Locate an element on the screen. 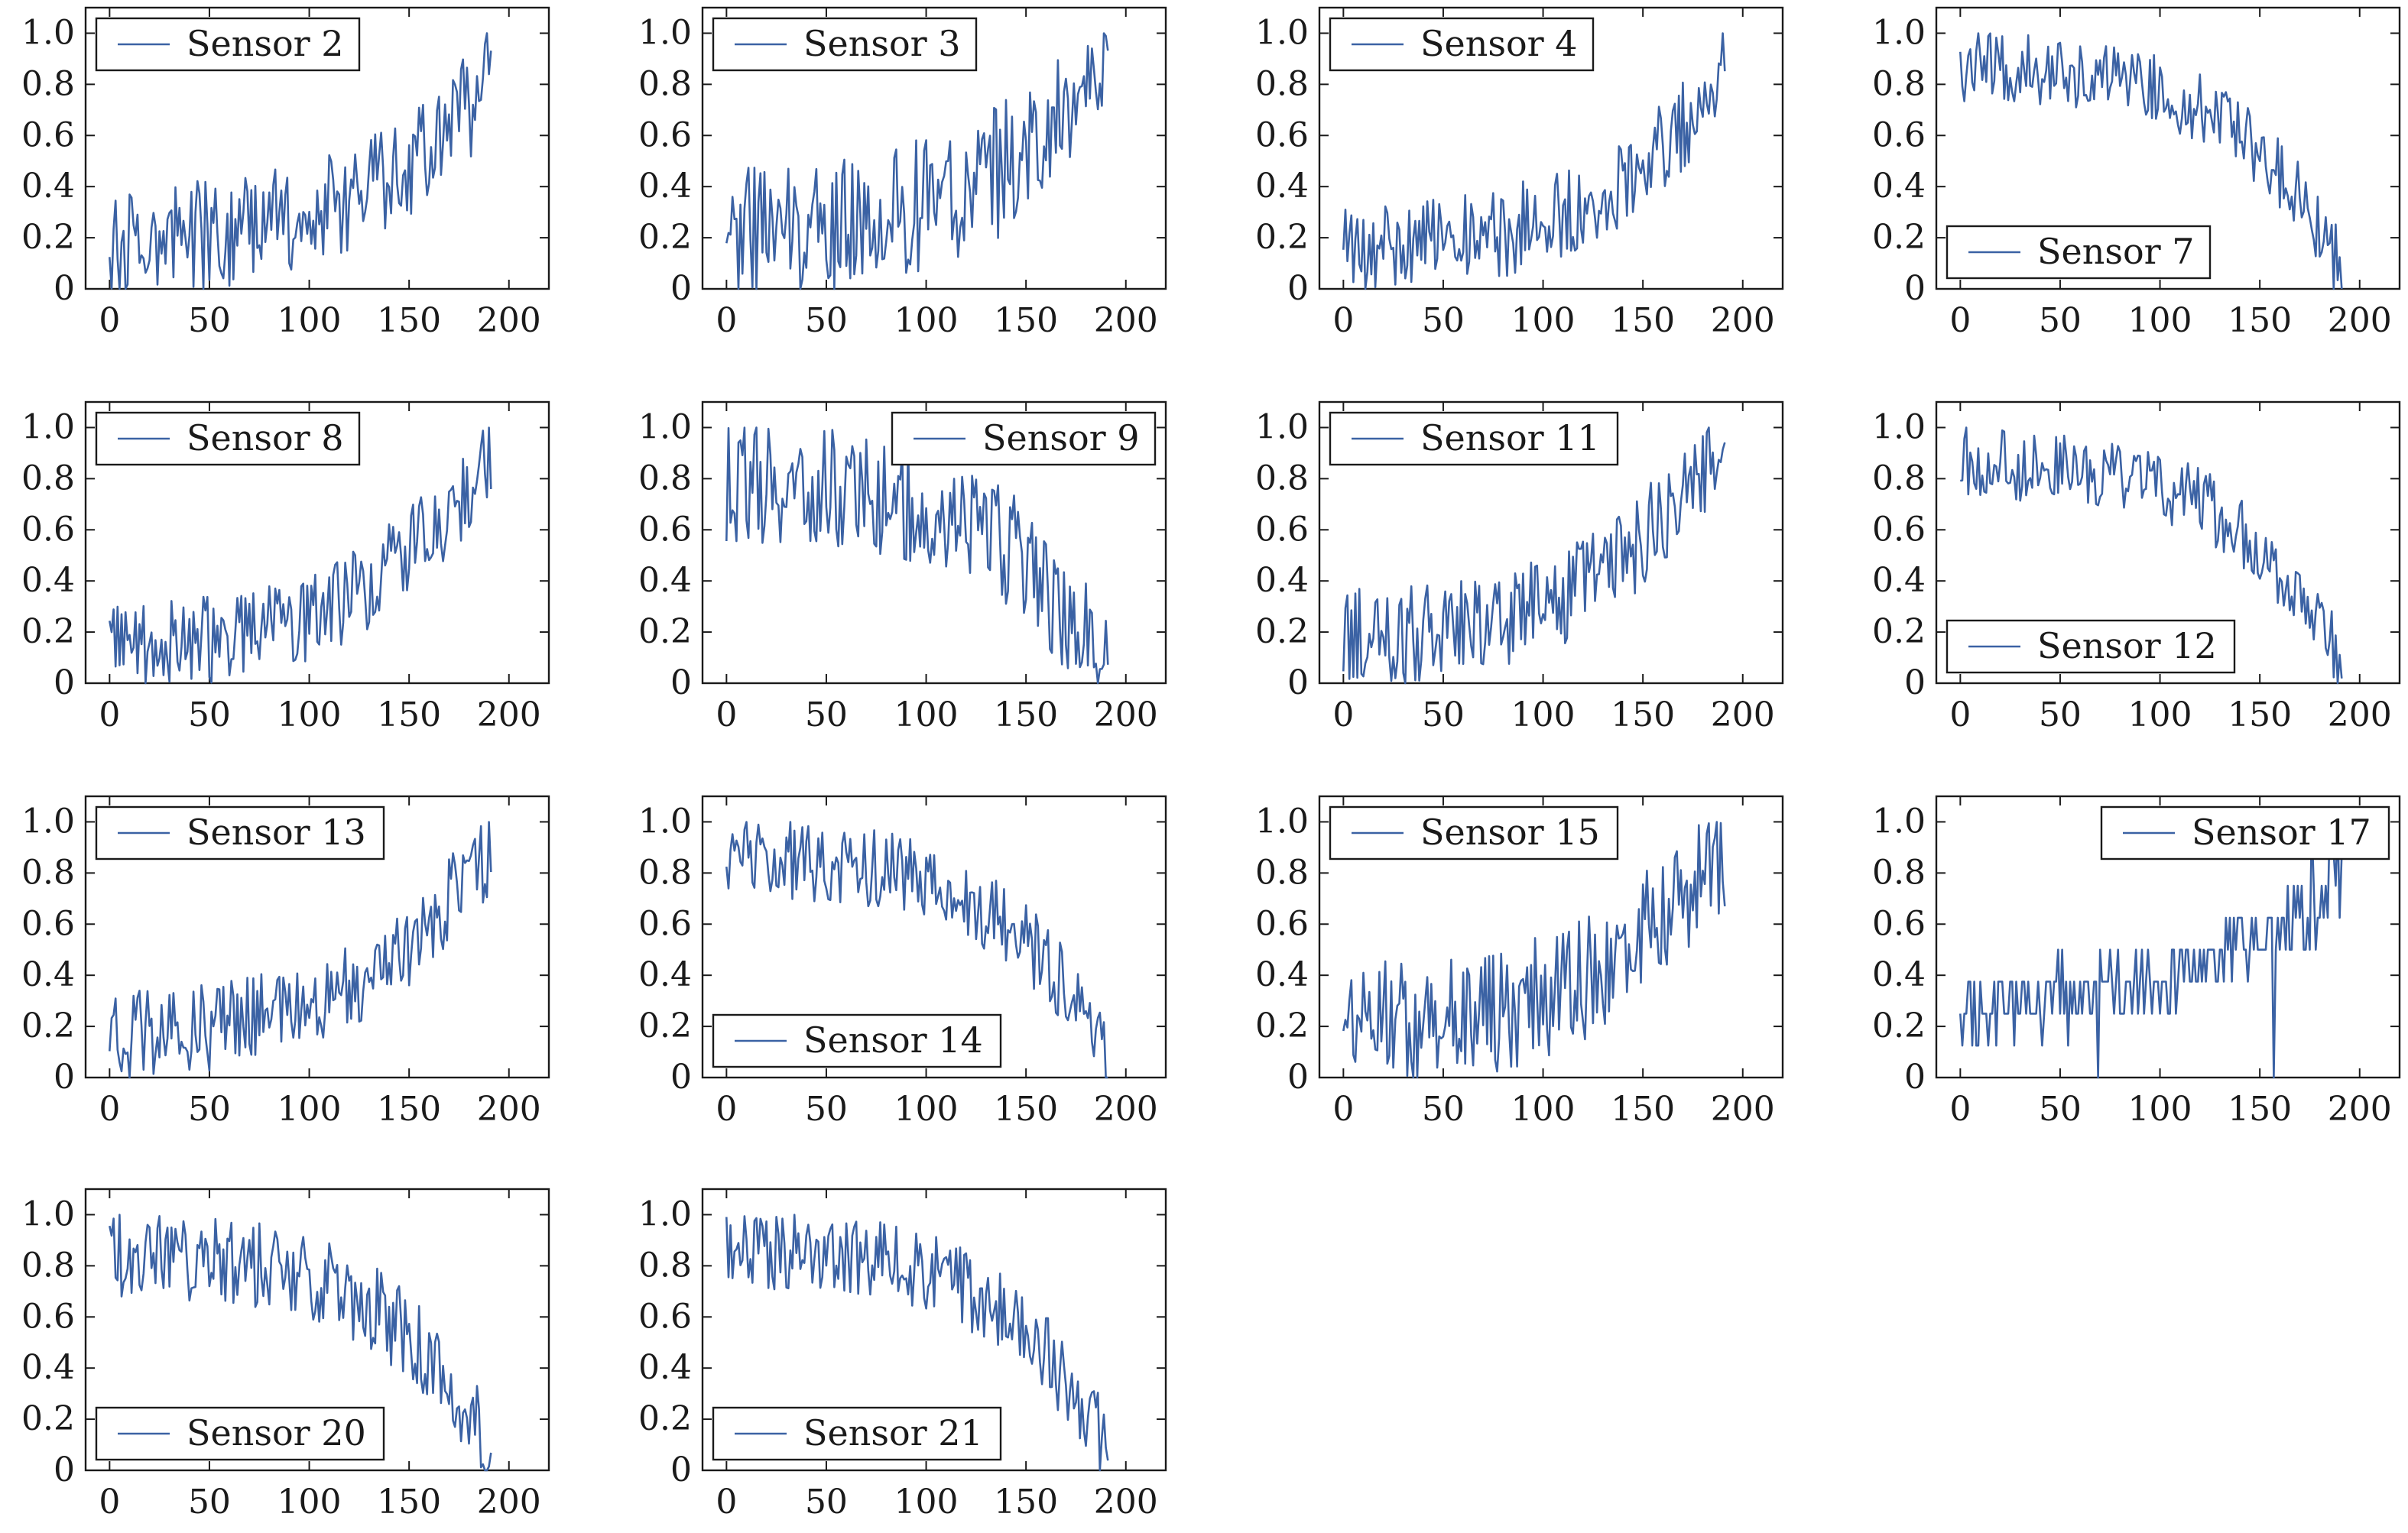 This screenshot has height=1533, width=2408. legend-label: Sensor 20 is located at coordinates (277, 1433).